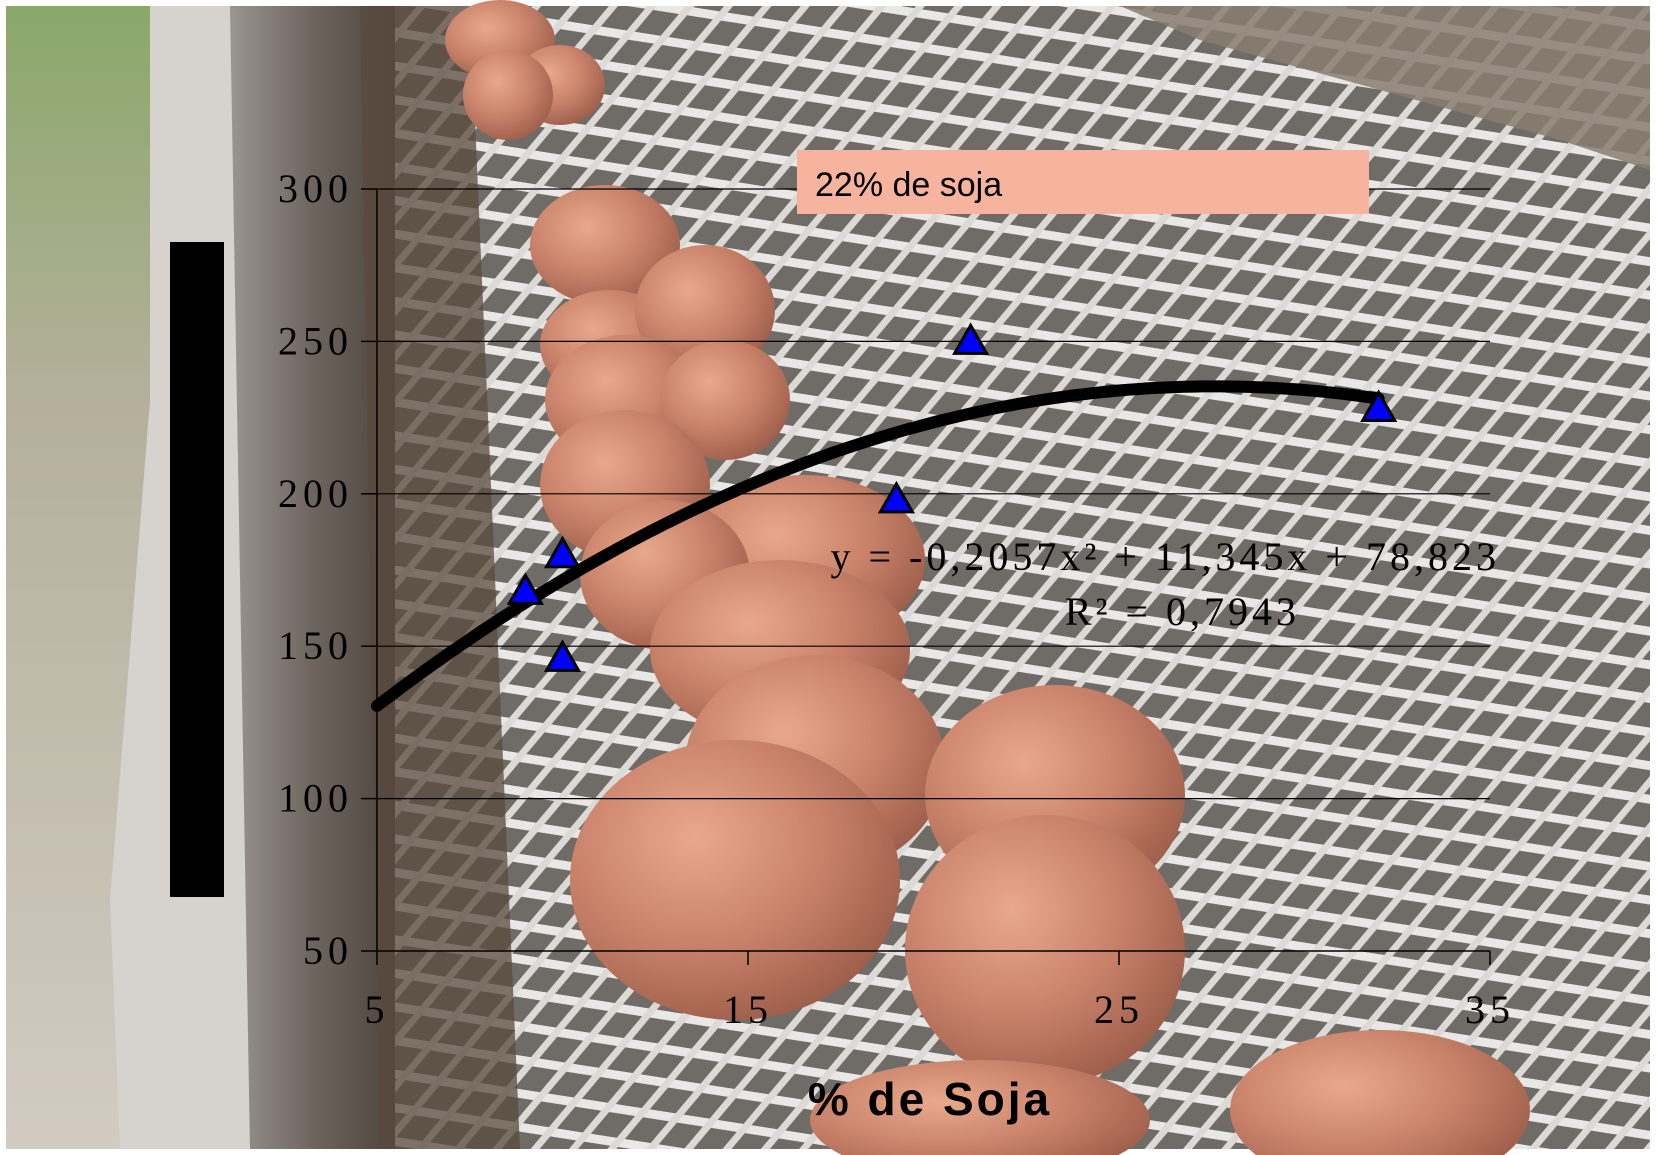 Image resolution: width=1656 pixels, height=1155 pixels. I want to click on trendline-equation: y = -0,2057x² + 11,345x + 78,823, so click(1165, 556).